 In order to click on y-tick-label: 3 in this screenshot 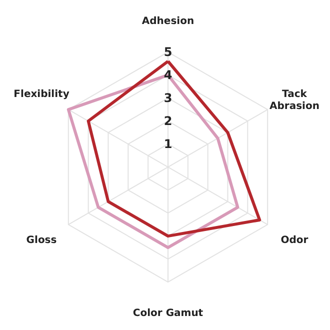, I will do `click(168, 98)`.